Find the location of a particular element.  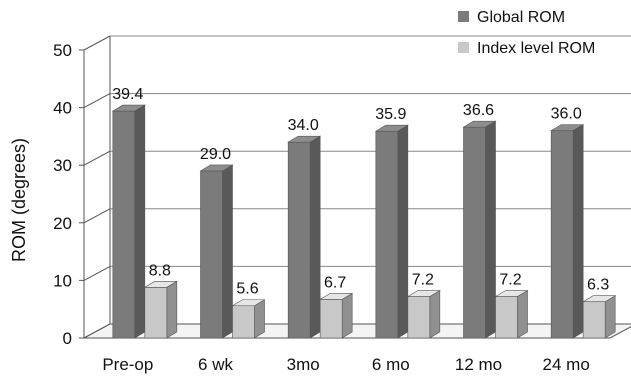

data-label: 8.8 is located at coordinates (160, 270).